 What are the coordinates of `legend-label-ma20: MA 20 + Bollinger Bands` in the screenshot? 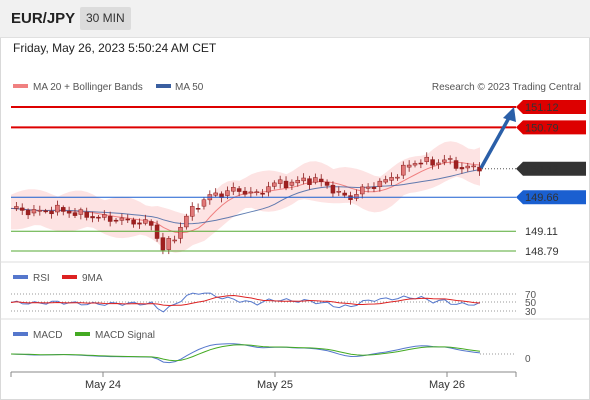 It's located at (88, 87).